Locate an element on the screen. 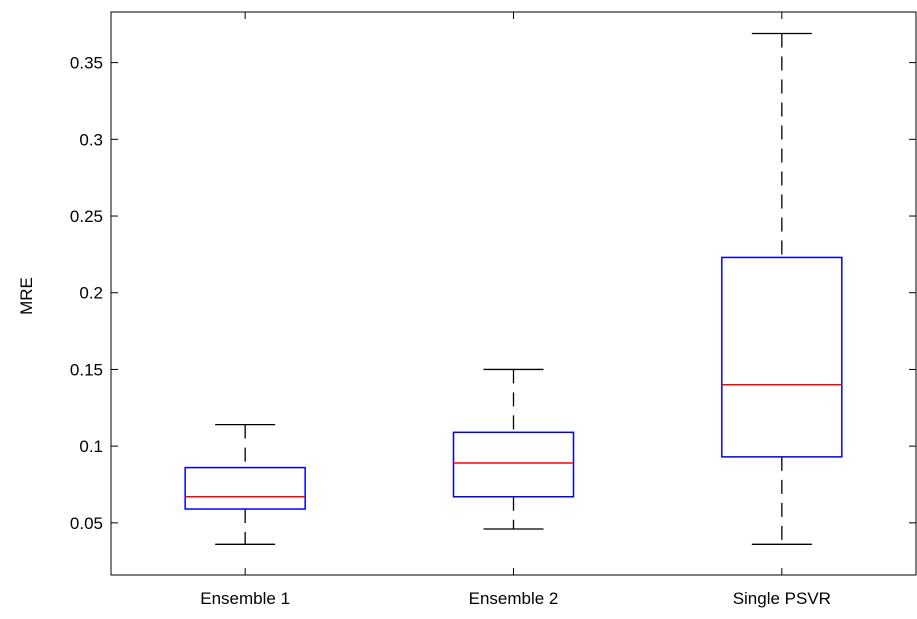 This screenshot has width=917, height=619. x-tick-label: Ensemble 2 is located at coordinates (514, 598).